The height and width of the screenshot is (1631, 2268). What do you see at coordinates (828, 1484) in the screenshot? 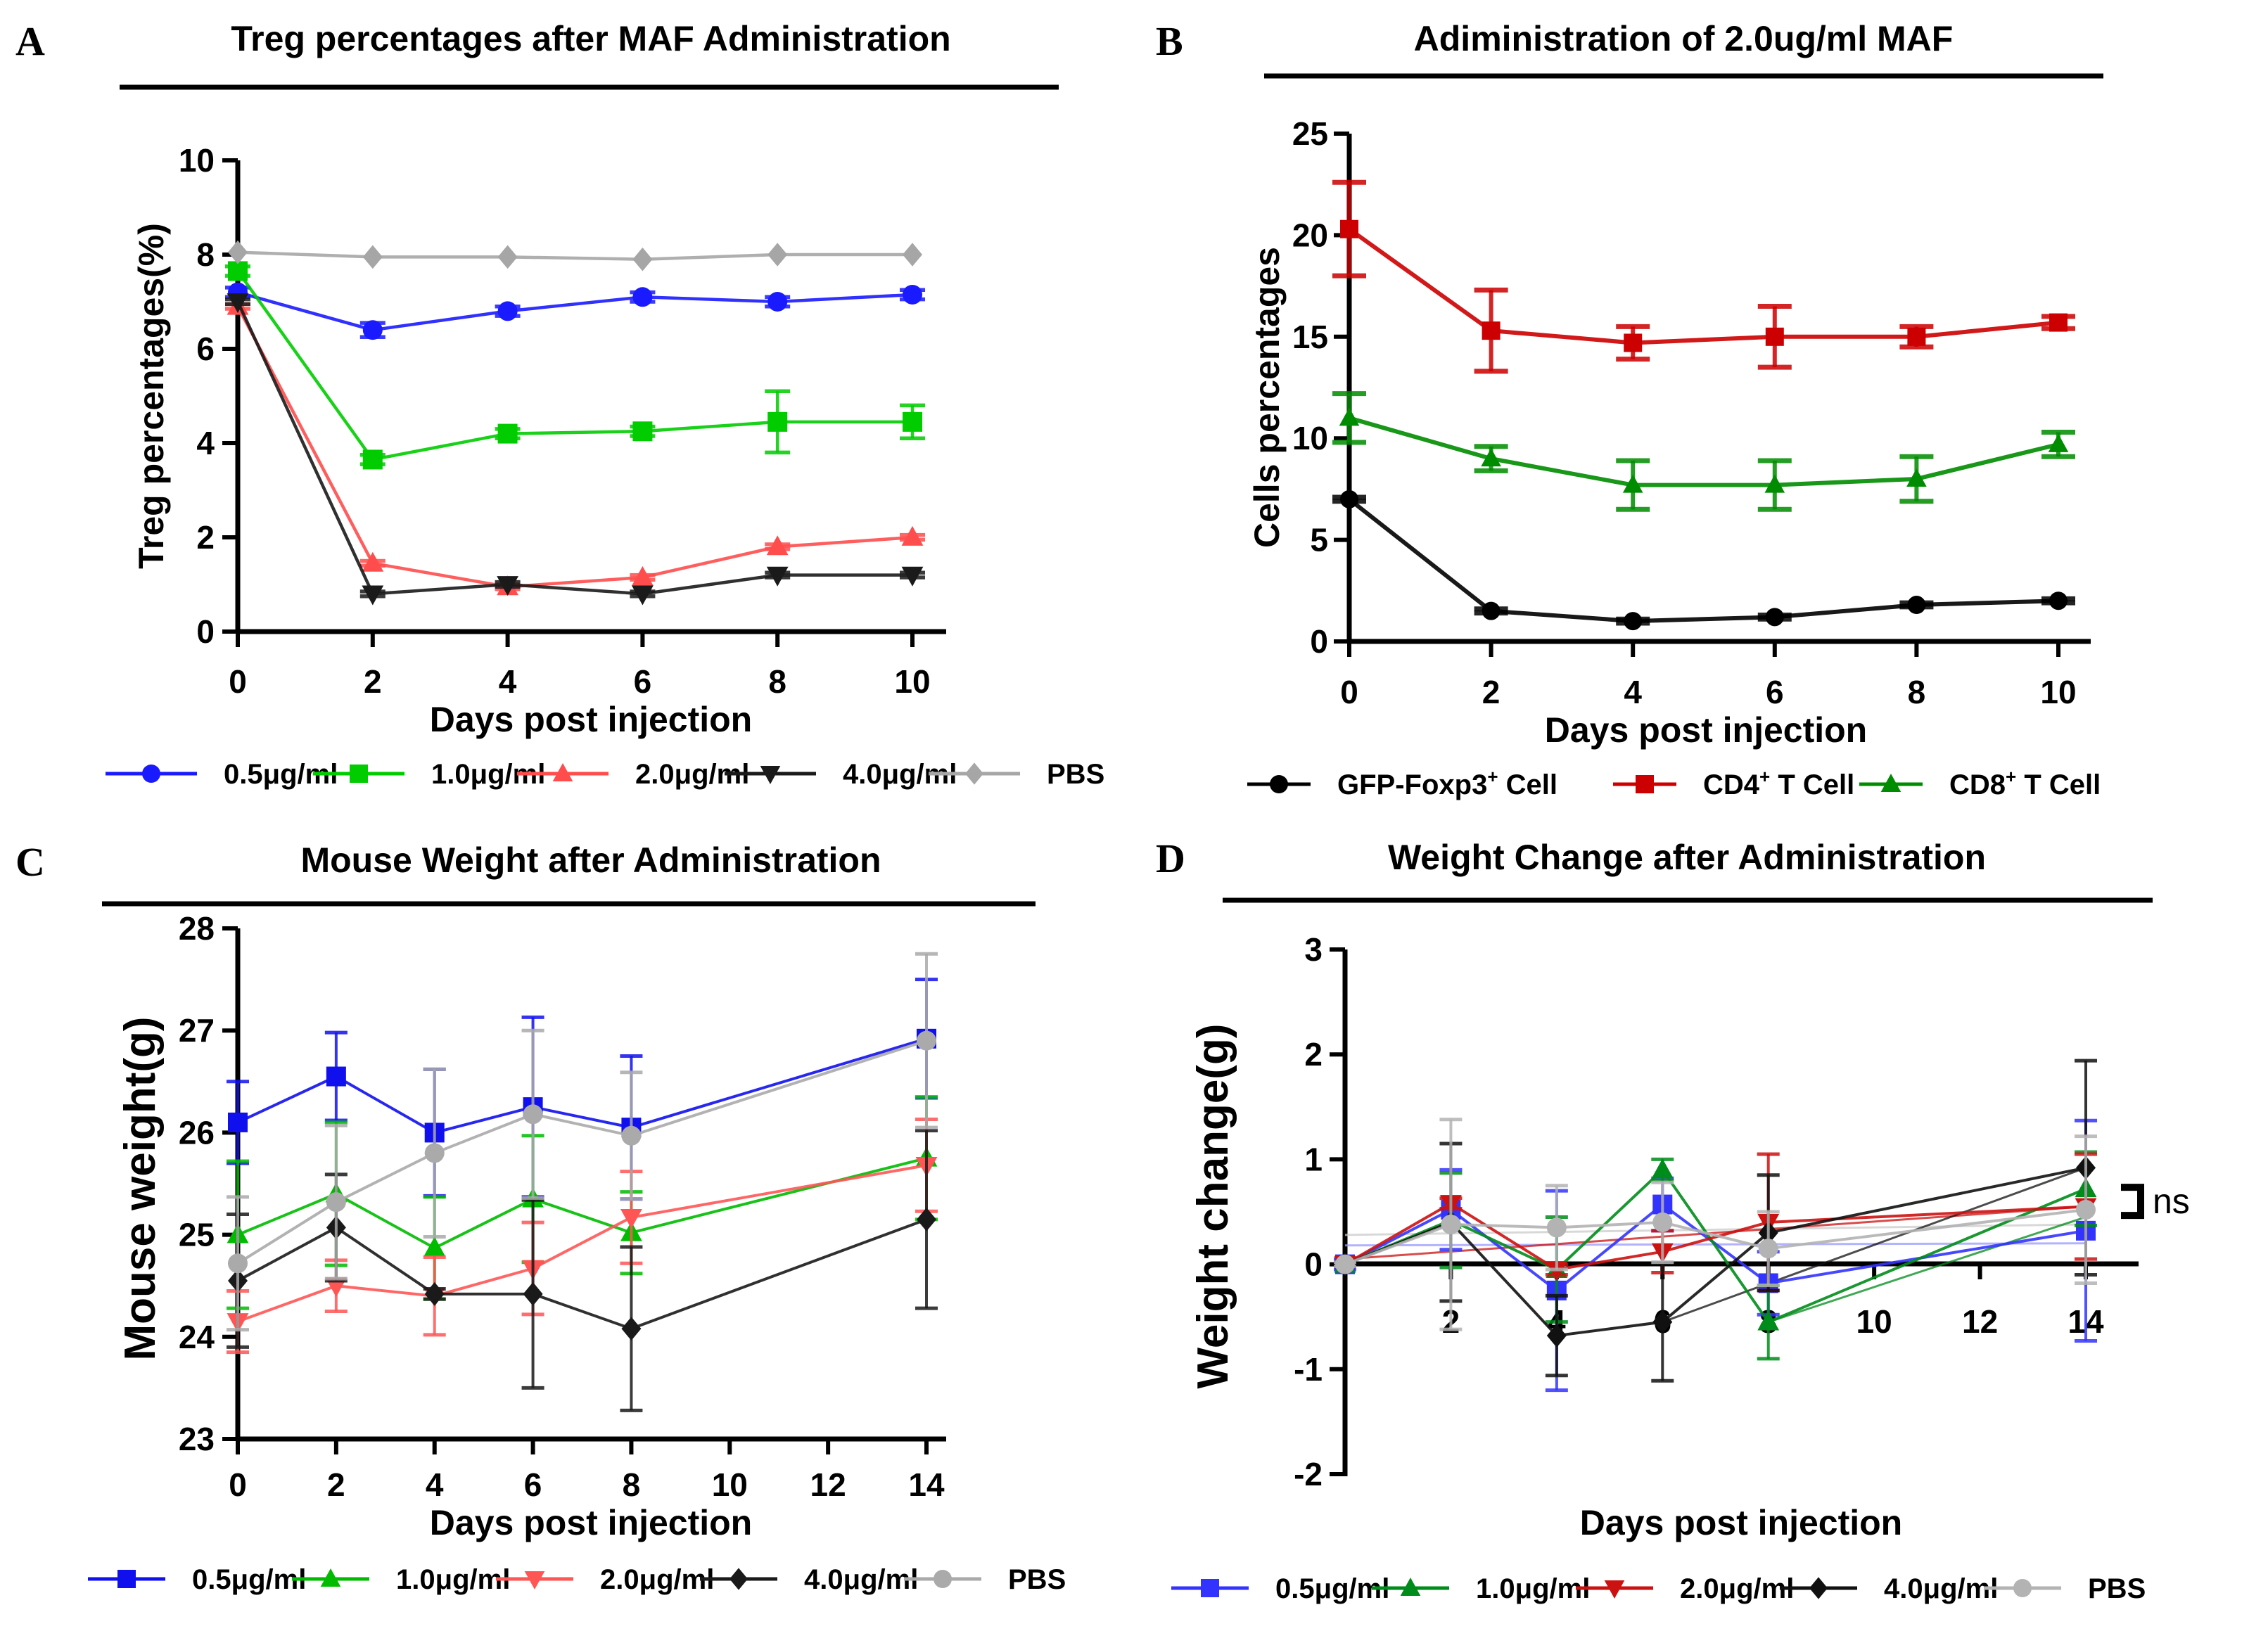
I see `x-tick-label: 12` at bounding box center [828, 1484].